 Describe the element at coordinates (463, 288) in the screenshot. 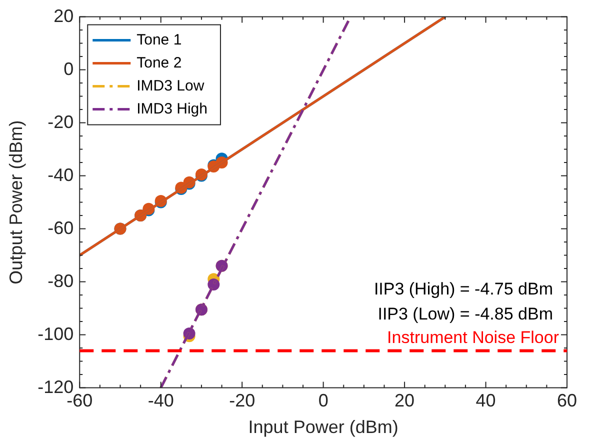

I see `annotation: IIP3 (High) = -4.75 dBm` at that location.